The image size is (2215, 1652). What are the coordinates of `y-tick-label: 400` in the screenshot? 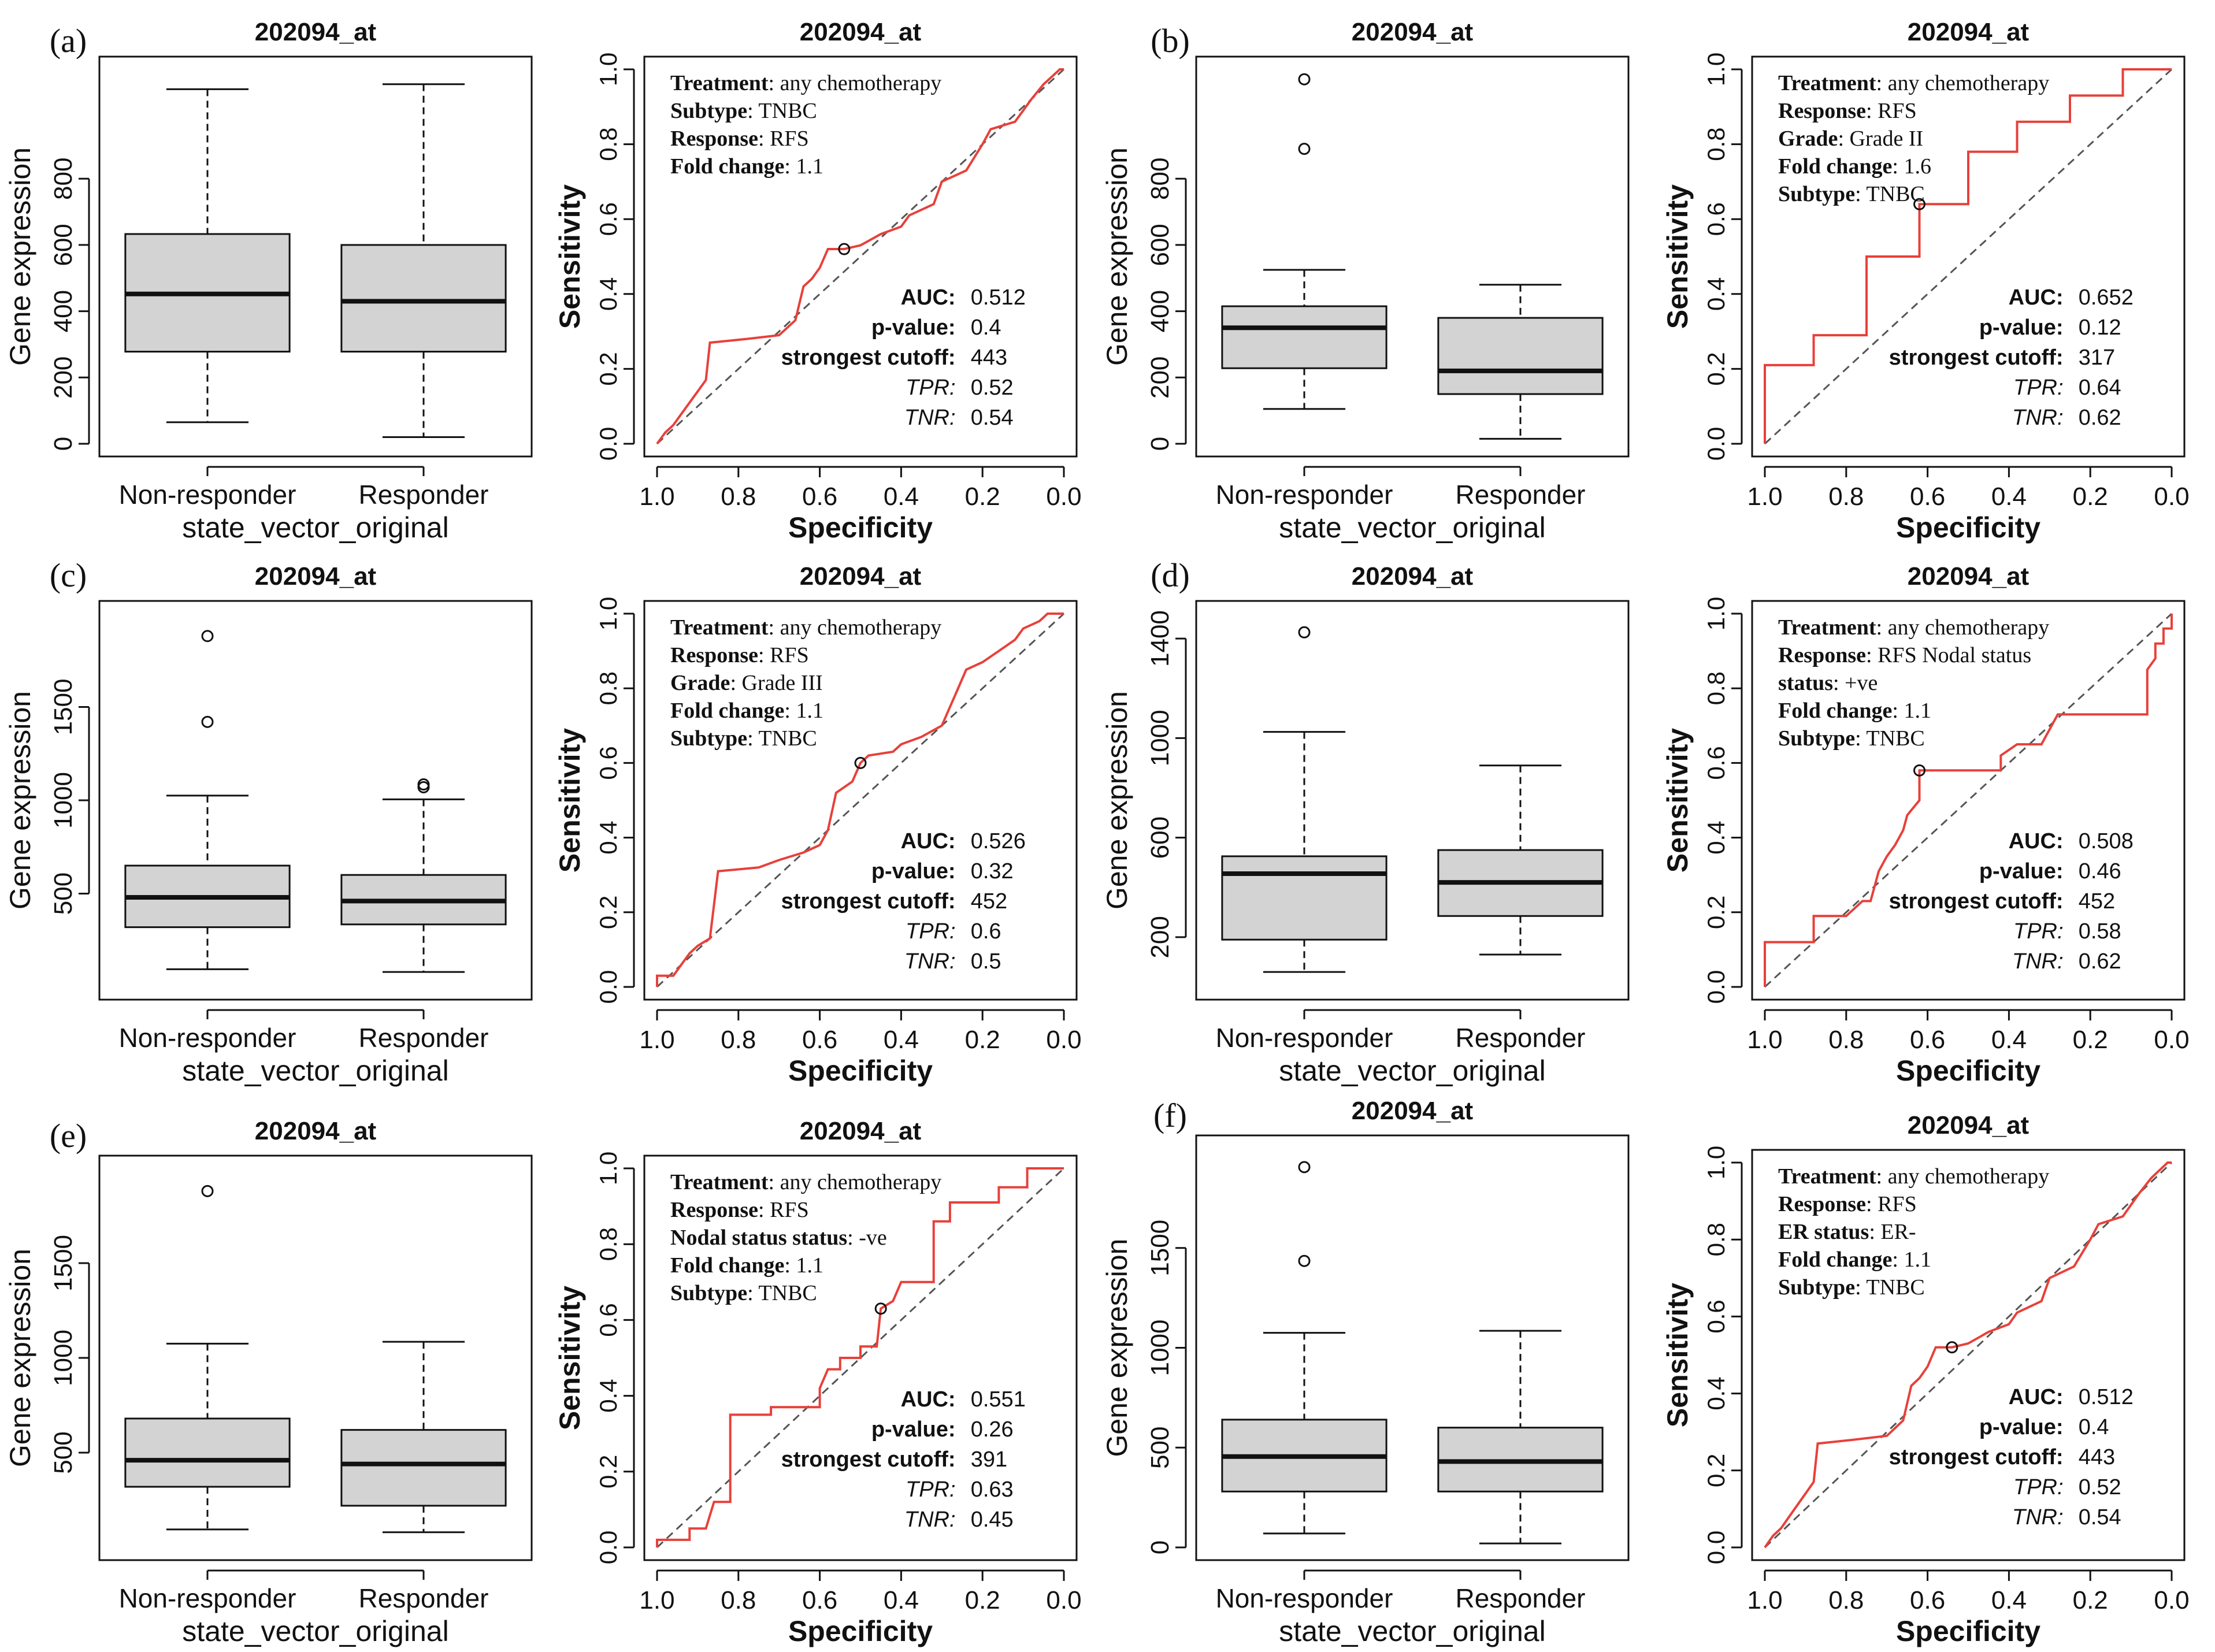 It's located at (63, 311).